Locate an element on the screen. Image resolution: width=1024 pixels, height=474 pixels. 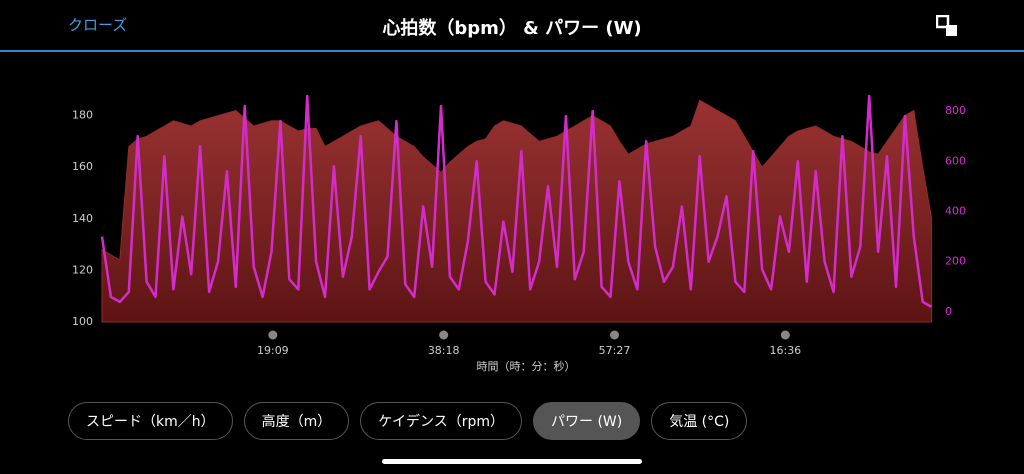
y2-tick-label: 400 is located at coordinates (955, 211).